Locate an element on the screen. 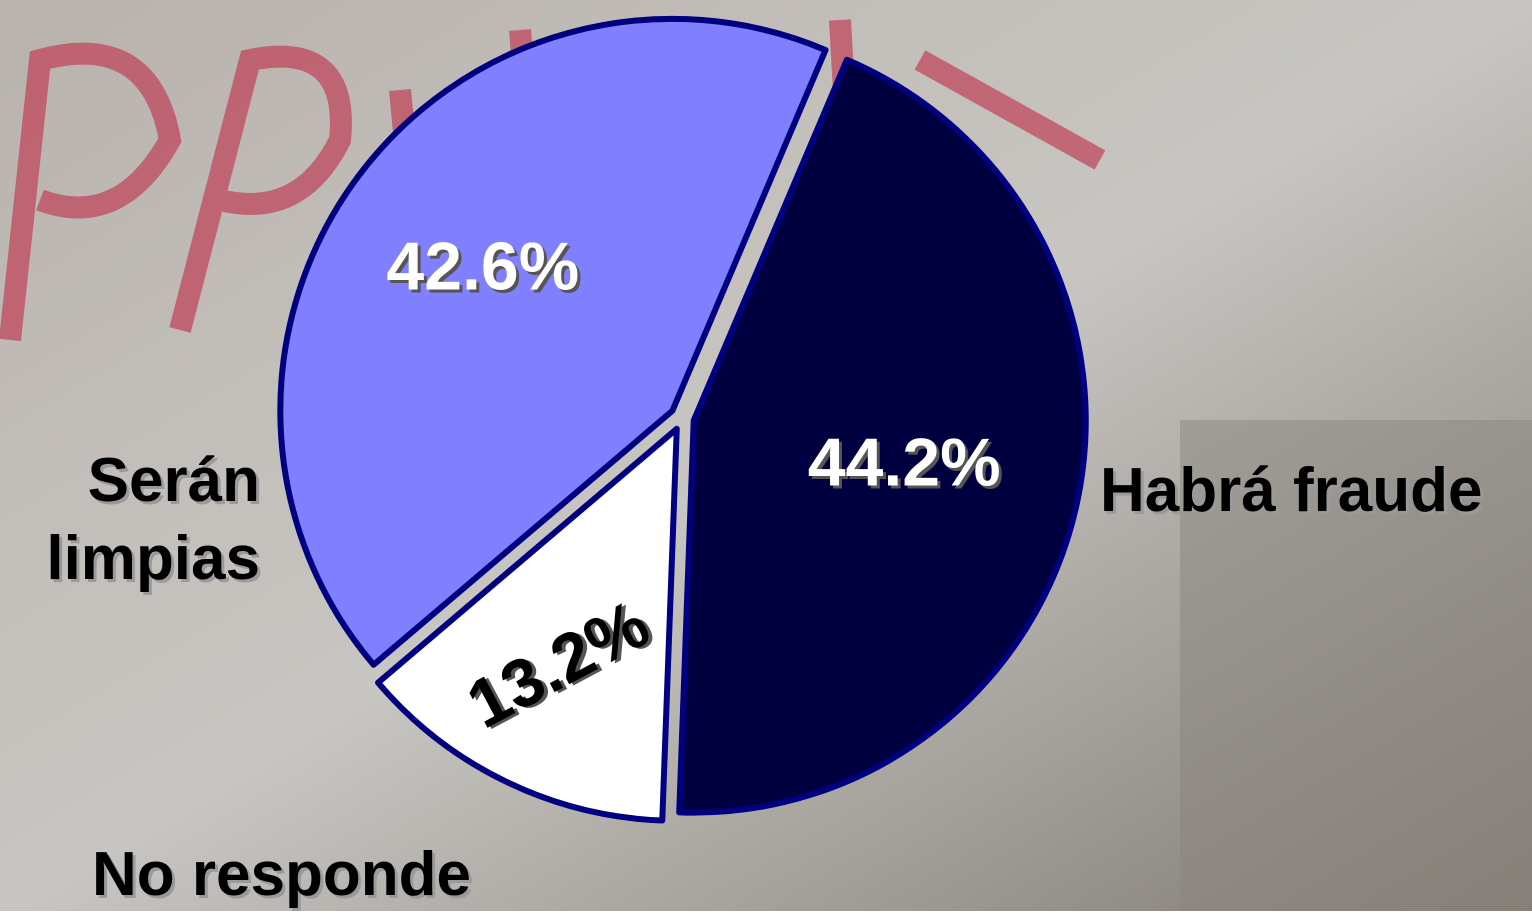  value-label-shadow: 42.6% is located at coordinates (485, 270).